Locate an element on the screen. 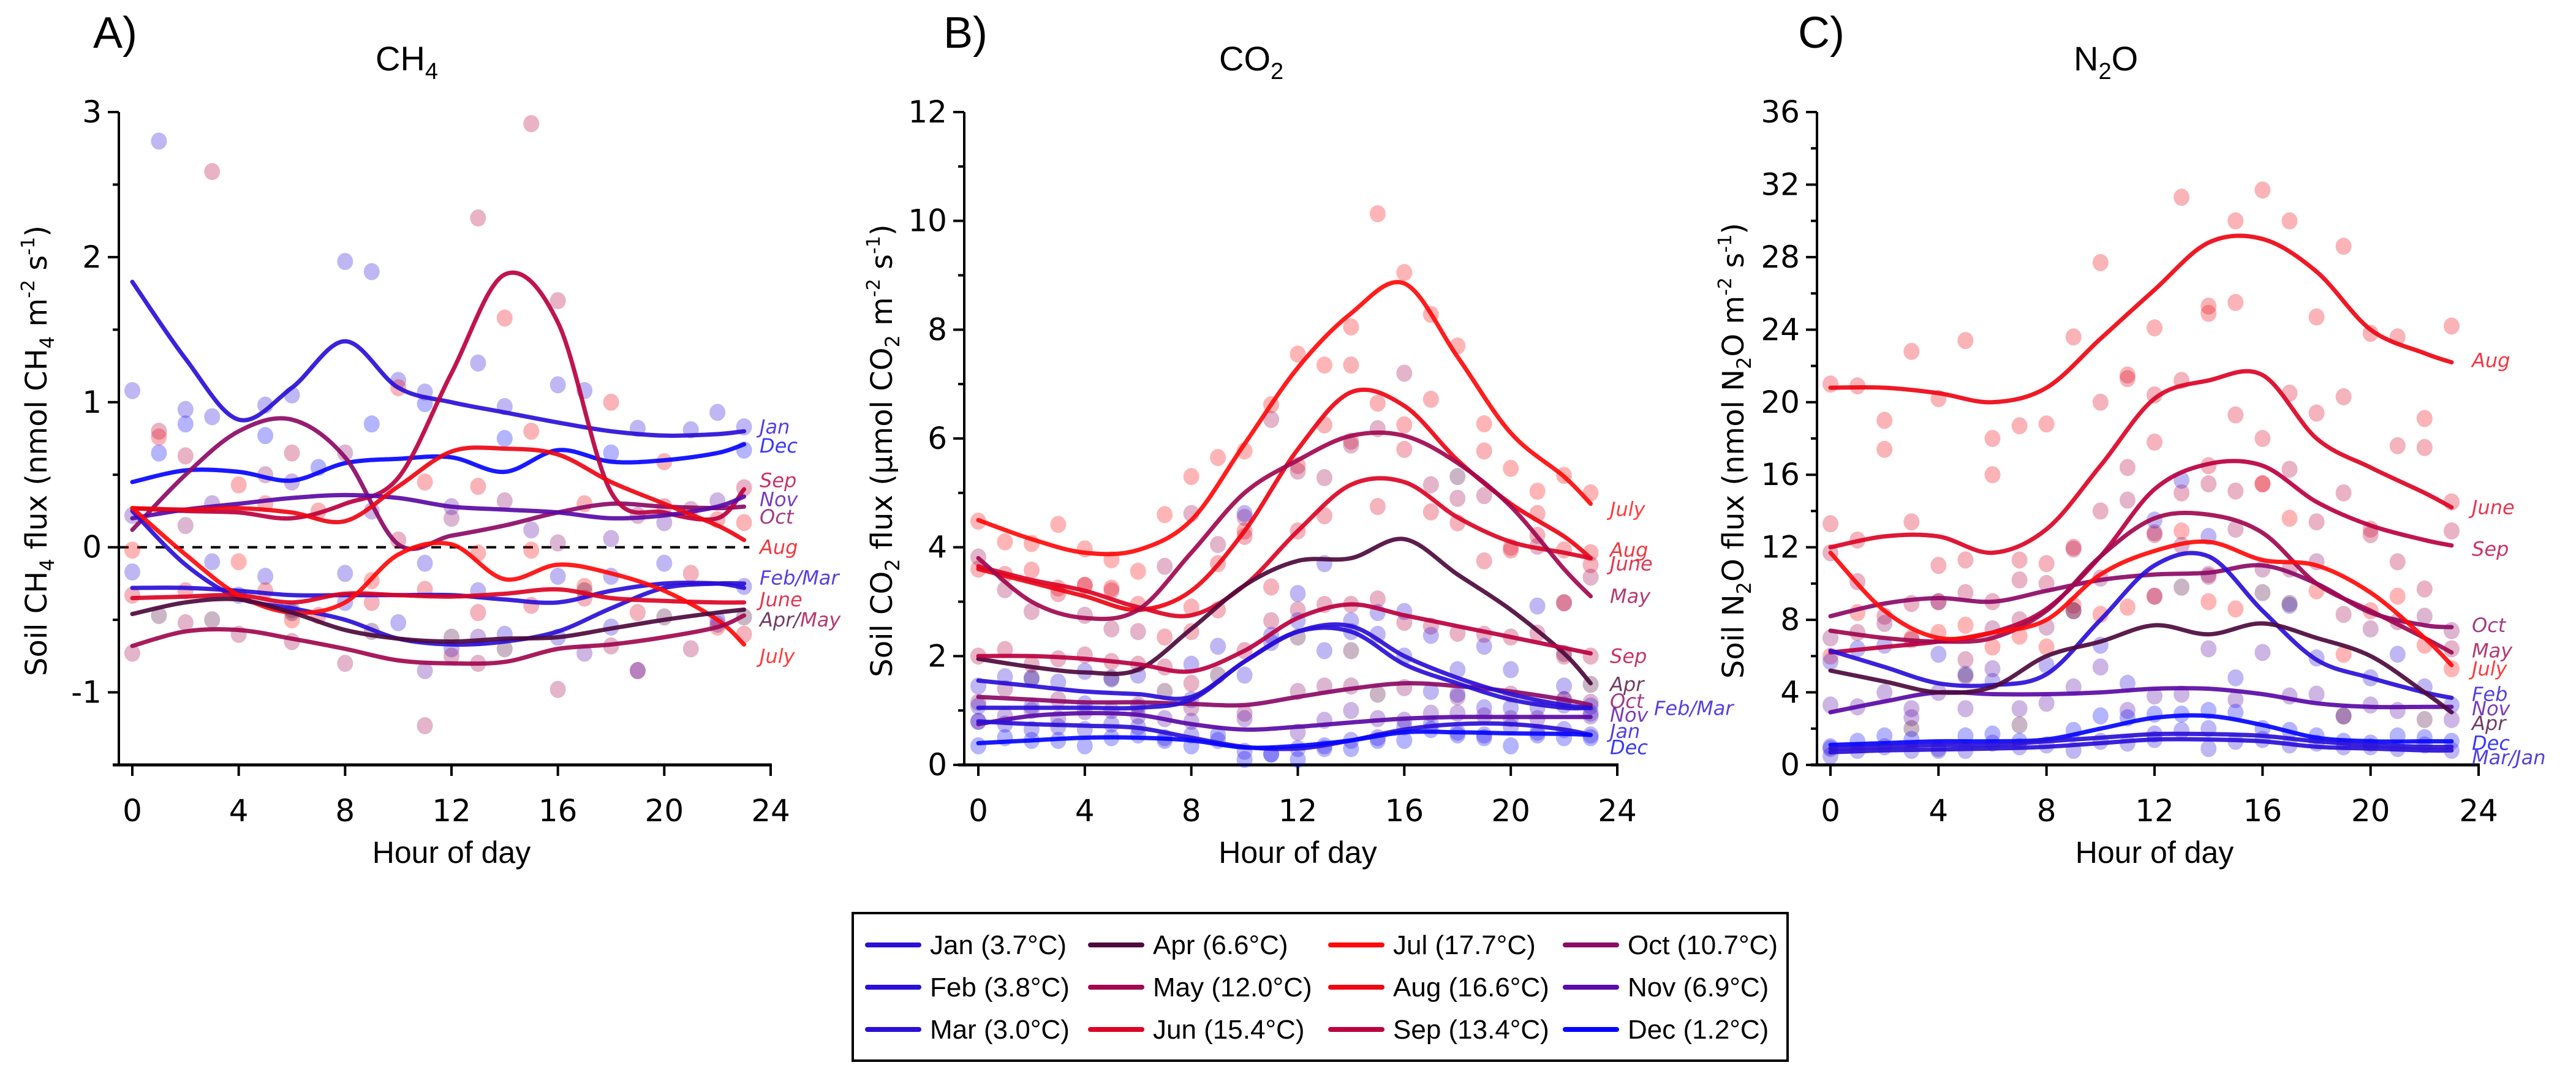  x-tick-label: 4 is located at coordinates (239, 811).